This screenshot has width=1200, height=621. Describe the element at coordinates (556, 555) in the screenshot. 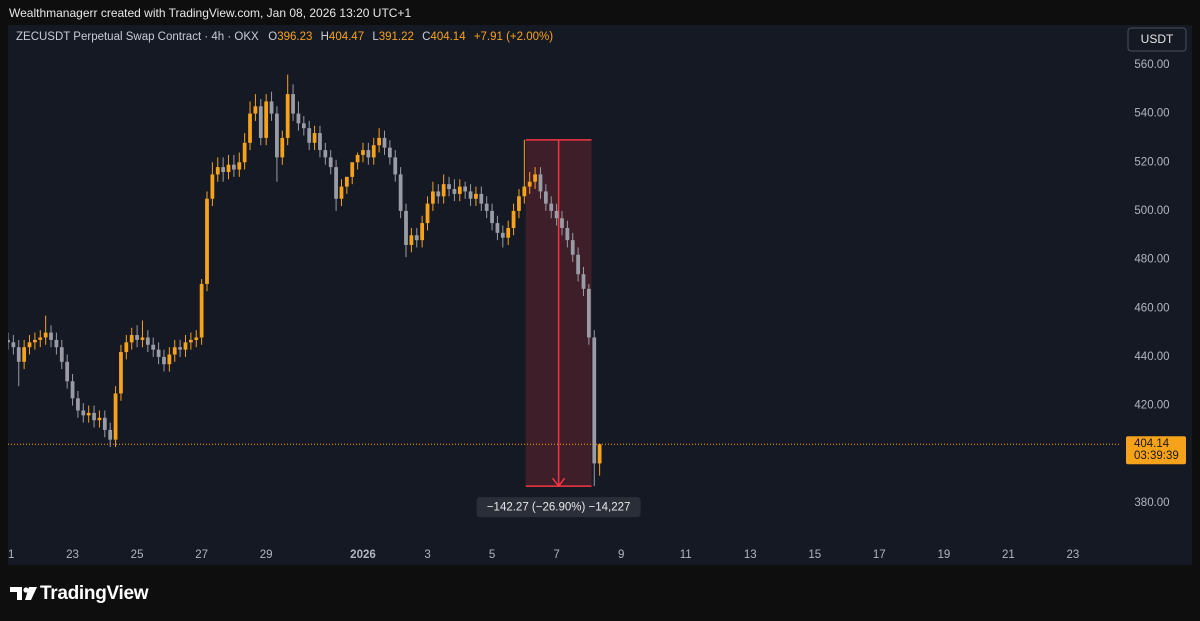

I see `x-tick-label: 7` at that location.